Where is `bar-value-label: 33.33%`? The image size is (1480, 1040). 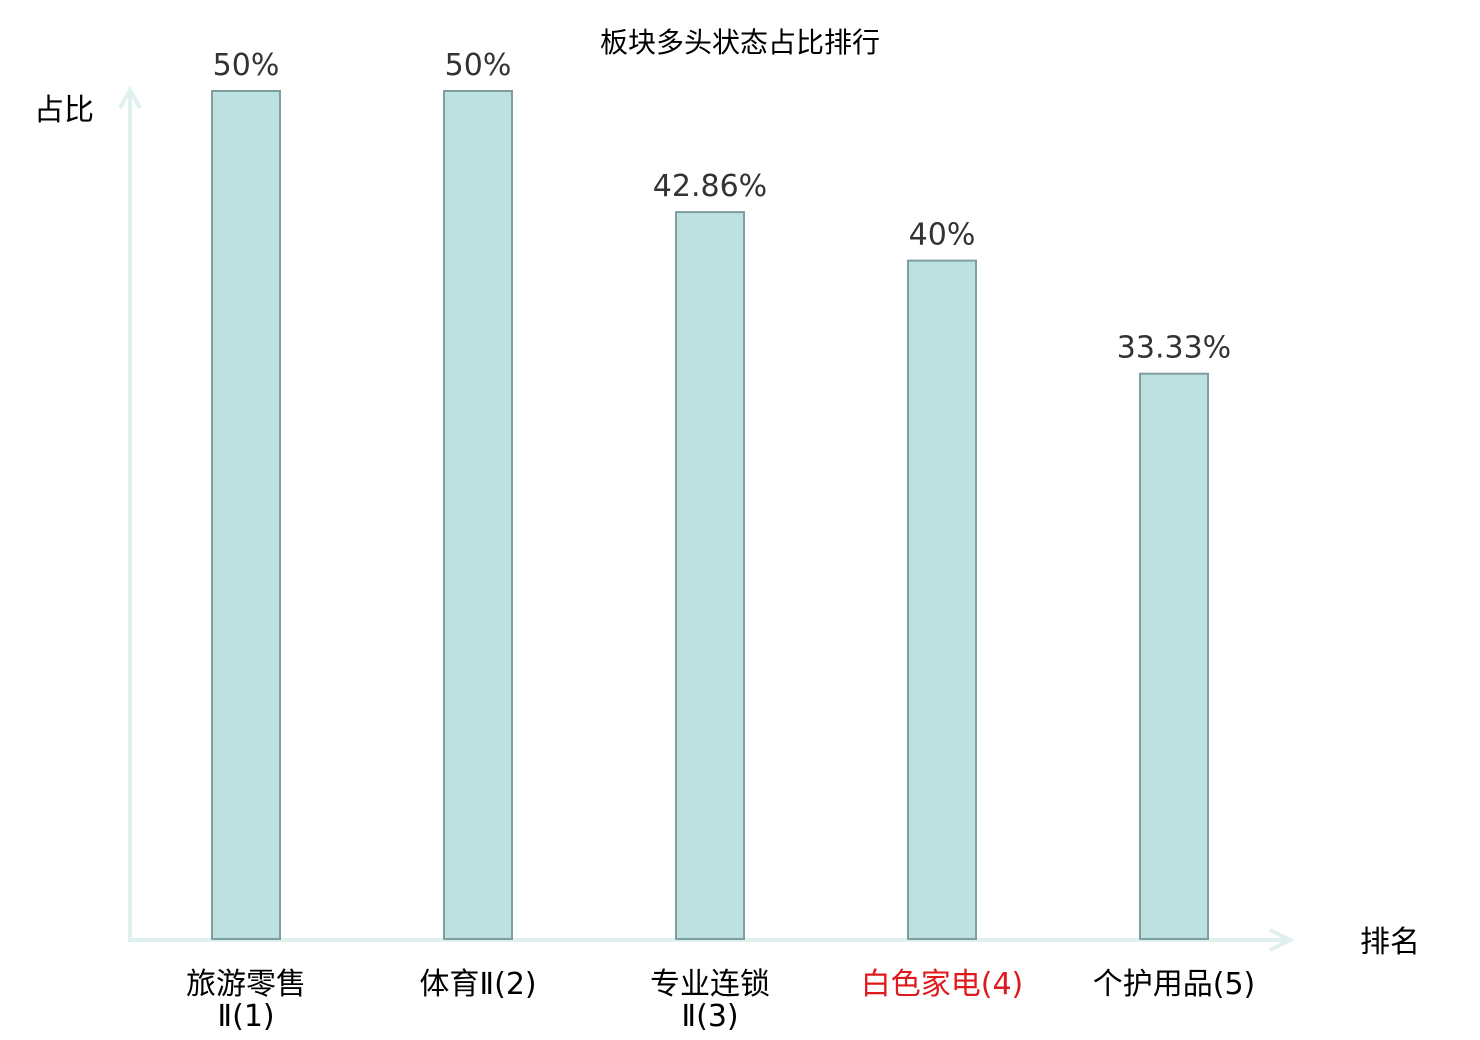 bar-value-label: 33.33% is located at coordinates (1174, 348).